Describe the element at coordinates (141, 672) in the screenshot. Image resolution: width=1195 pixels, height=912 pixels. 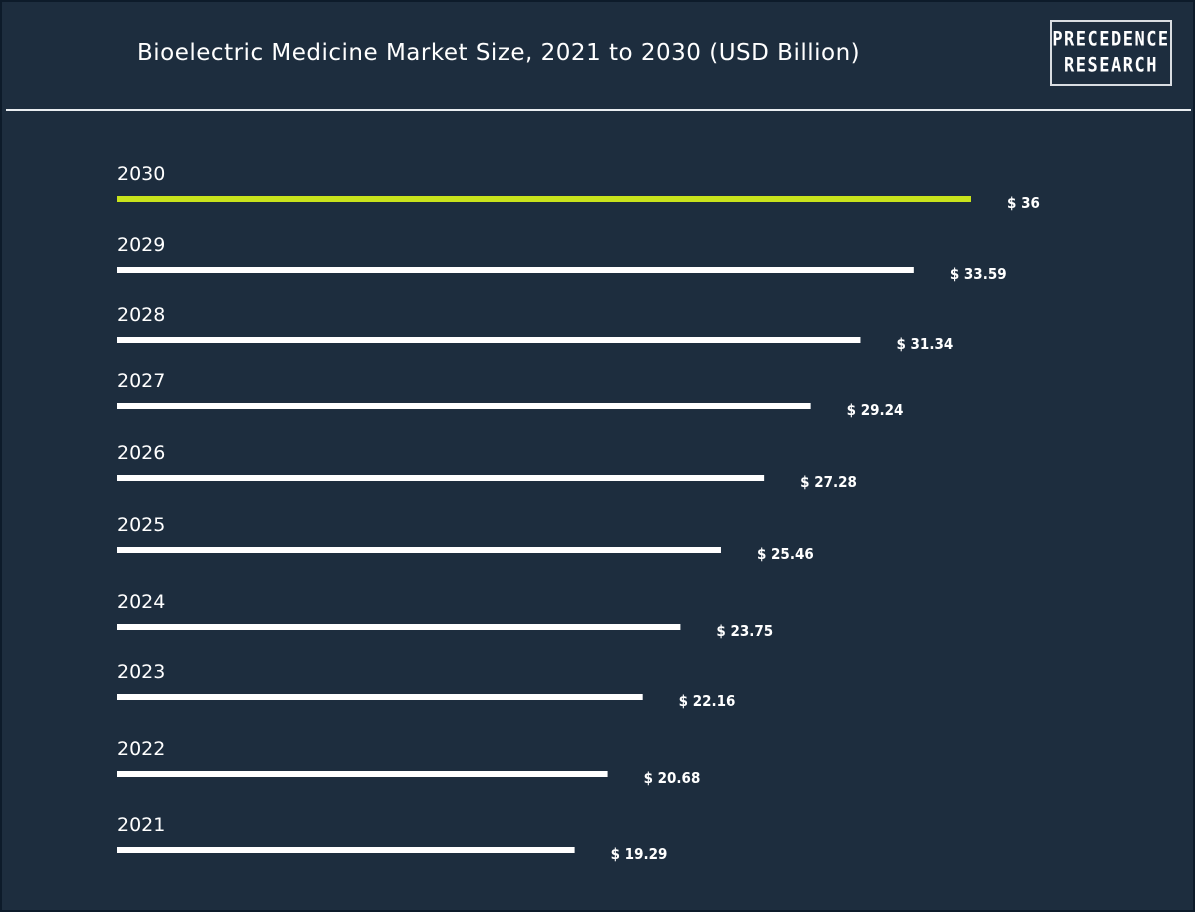
I see `year-label-2023: 2023` at that location.